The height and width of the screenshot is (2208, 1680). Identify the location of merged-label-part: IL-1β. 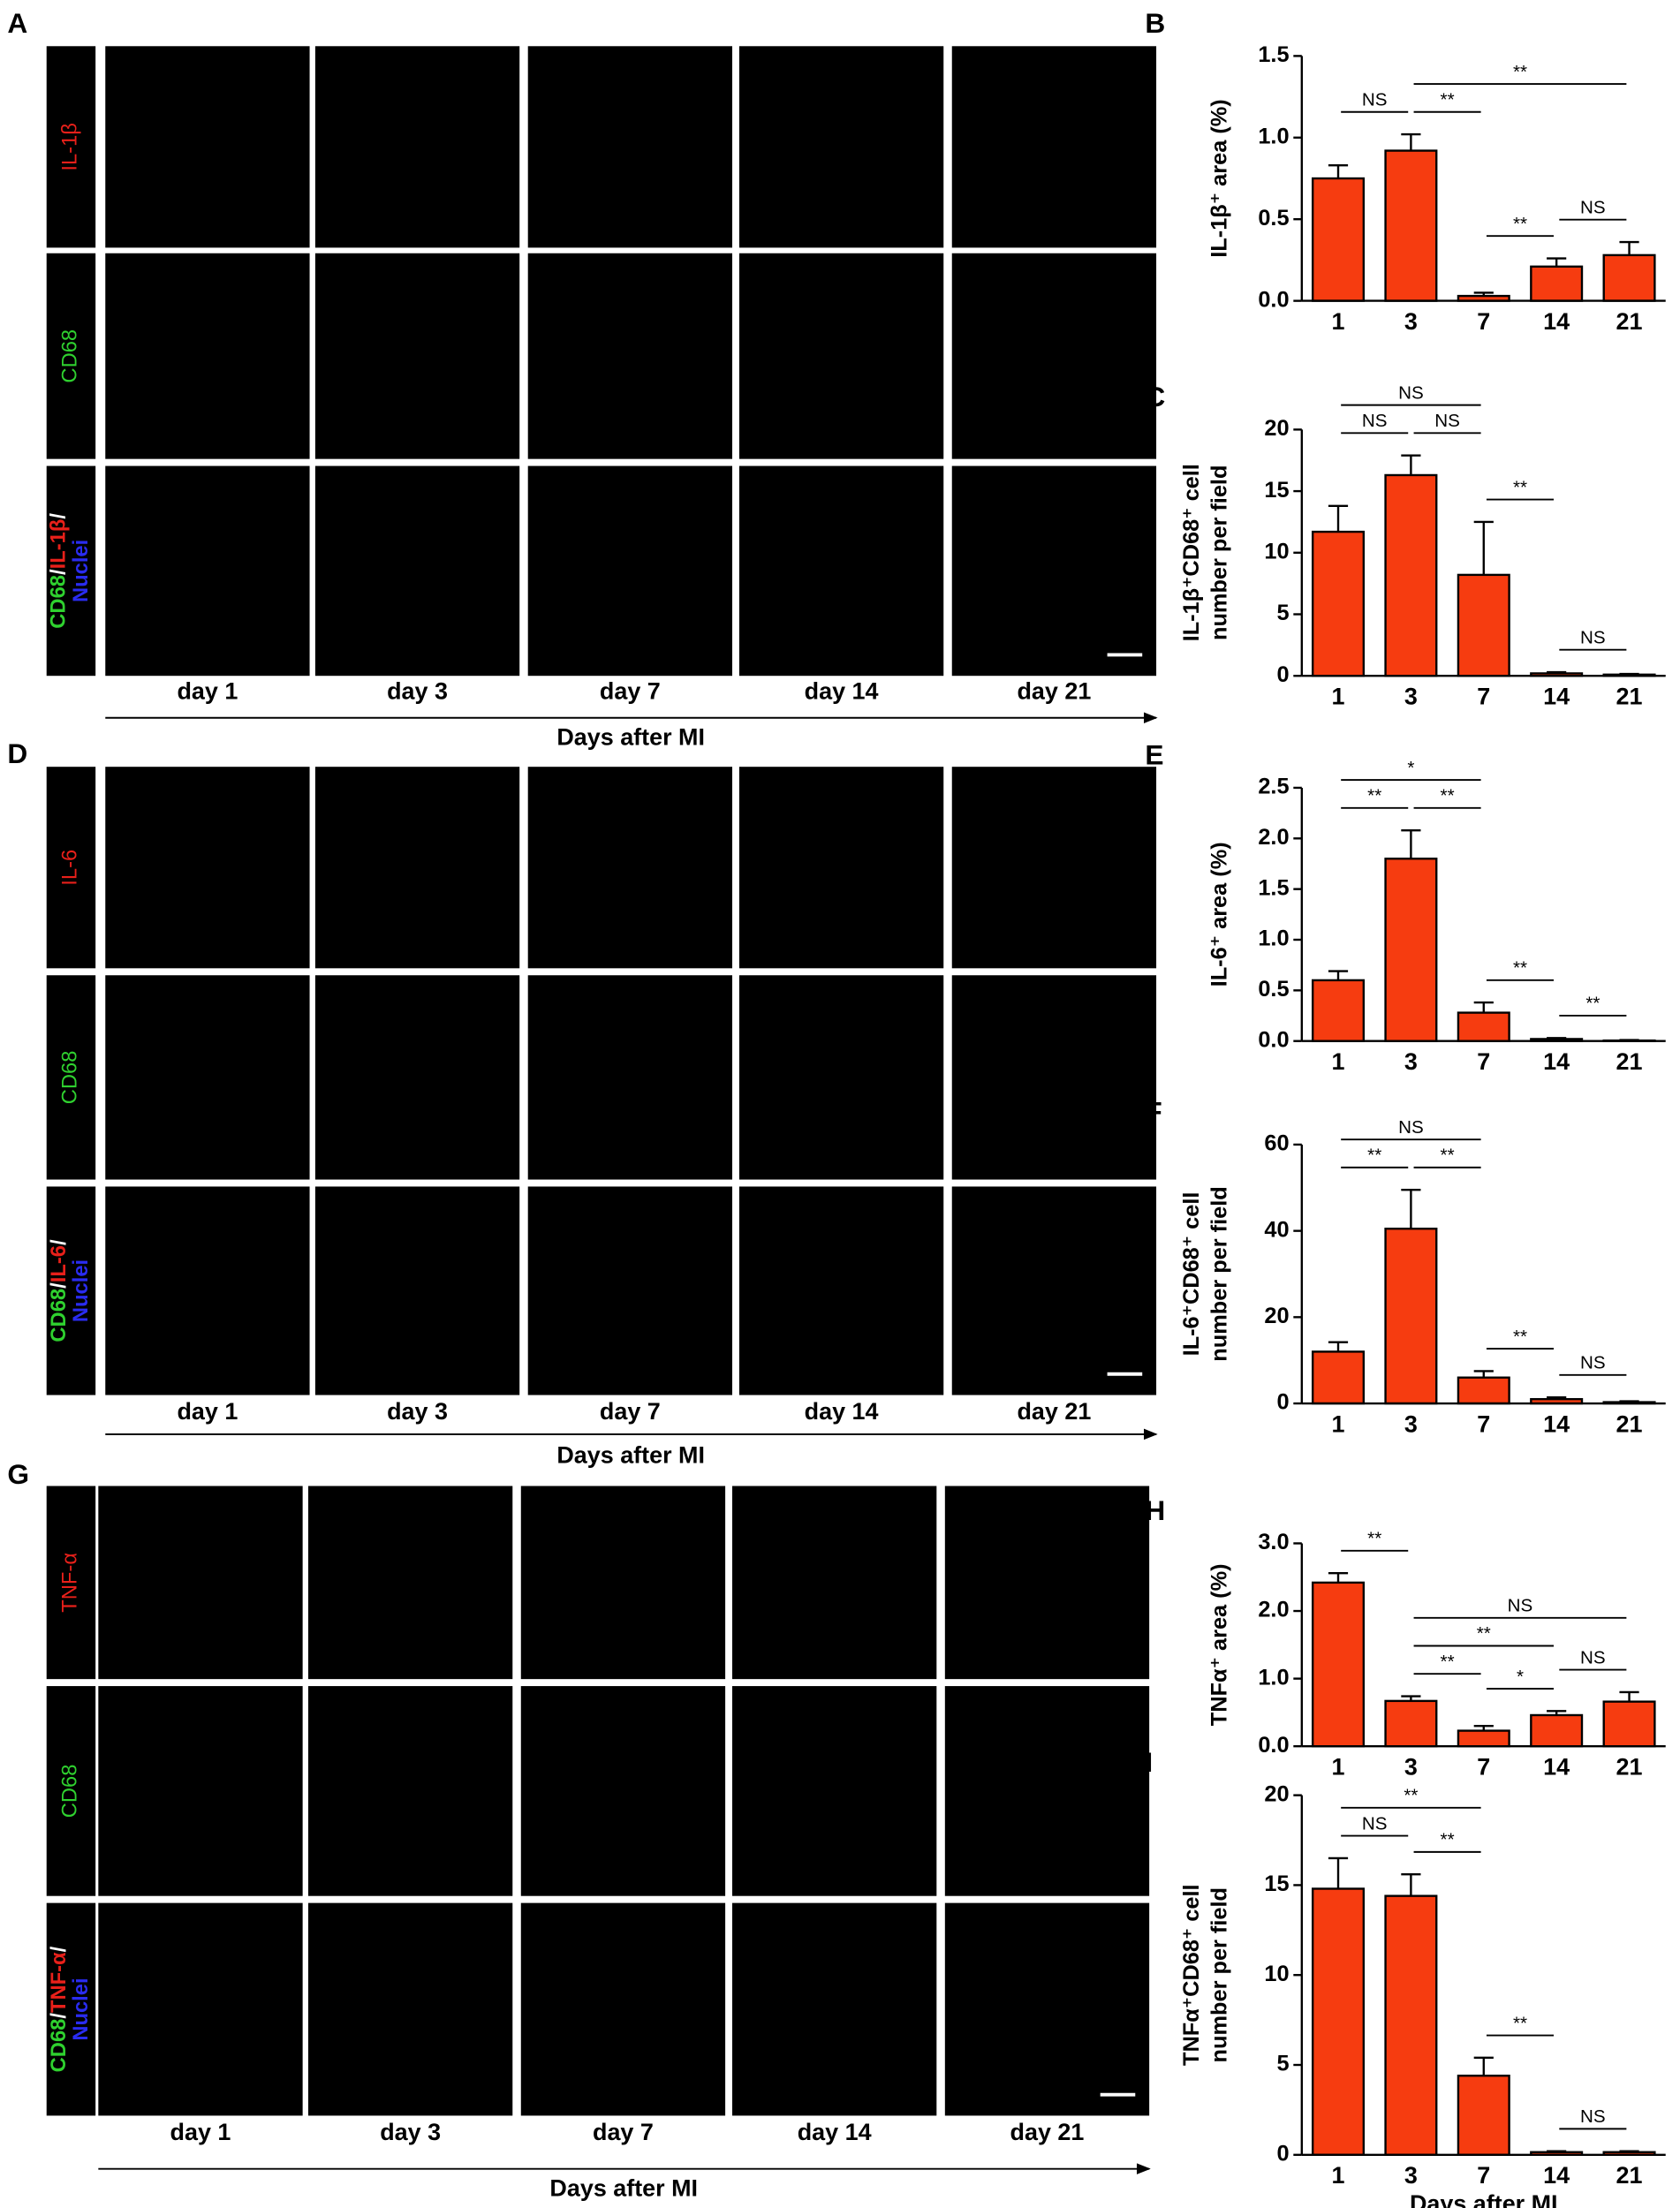
(59, 544).